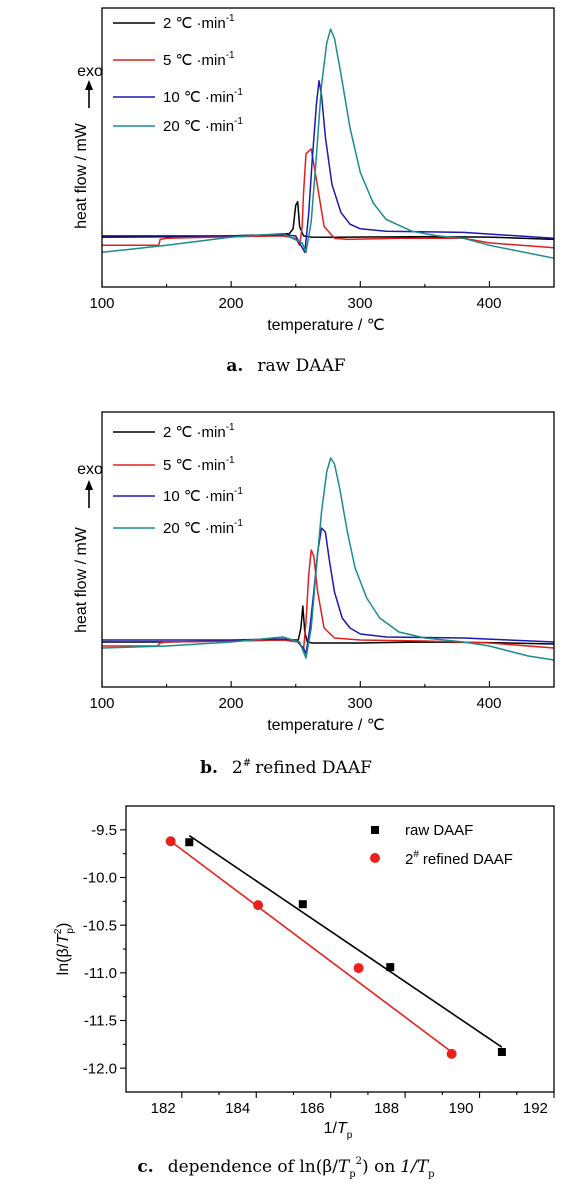 The height and width of the screenshot is (1183, 572). I want to click on panel-c-caption-inv: 1/, so click(409, 1167).